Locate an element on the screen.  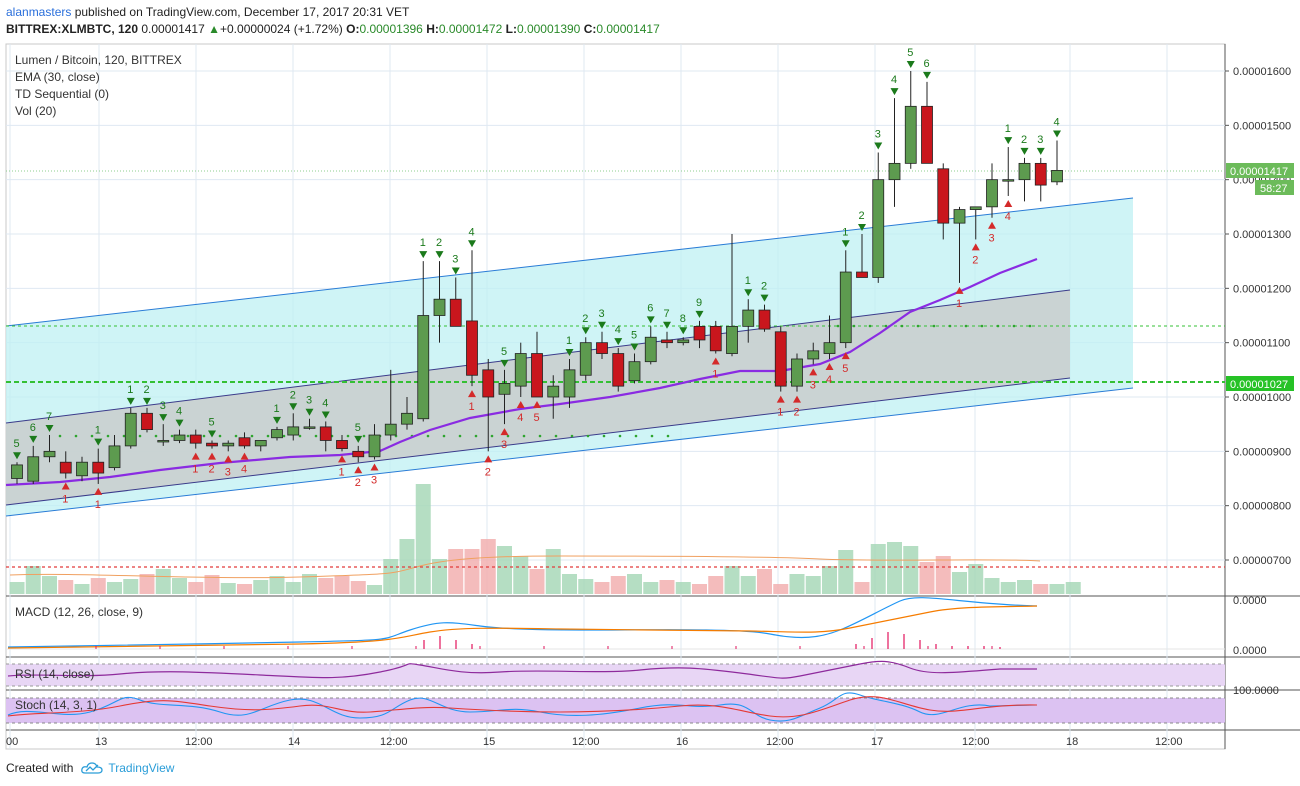
time-tick-label: 18 is located at coordinates (1072, 742).